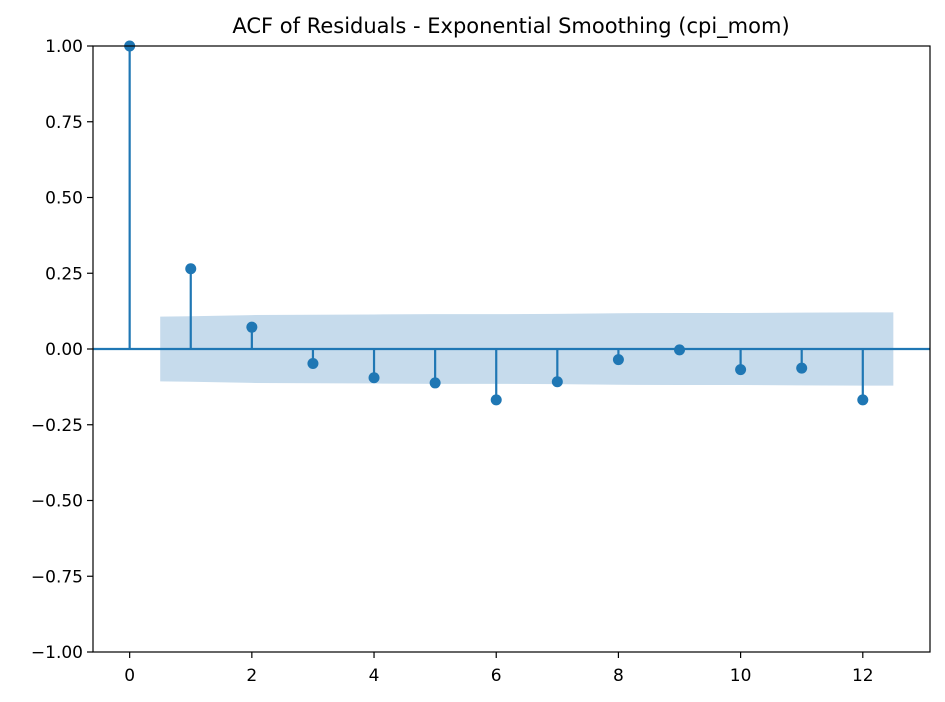 Image resolution: width=945 pixels, height=702 pixels. I want to click on y-tick-label: 0.75, so click(64, 123).